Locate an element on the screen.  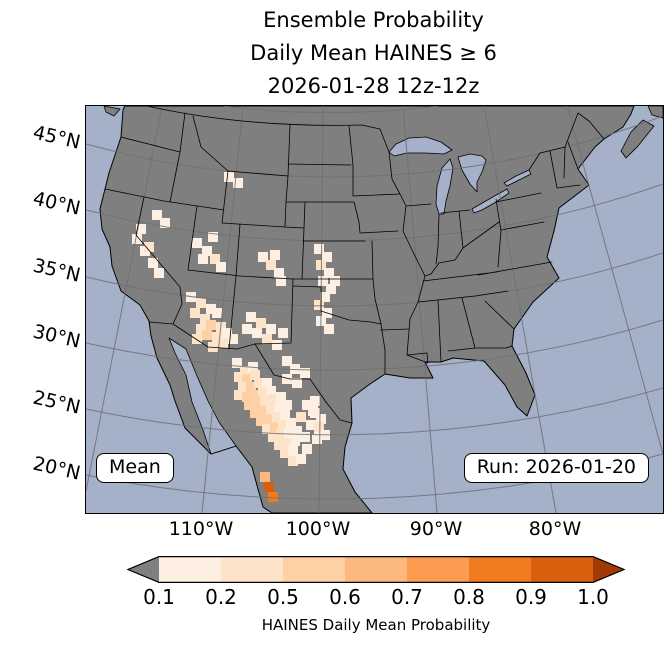
parallel-40n is located at coordinates (374, 212).